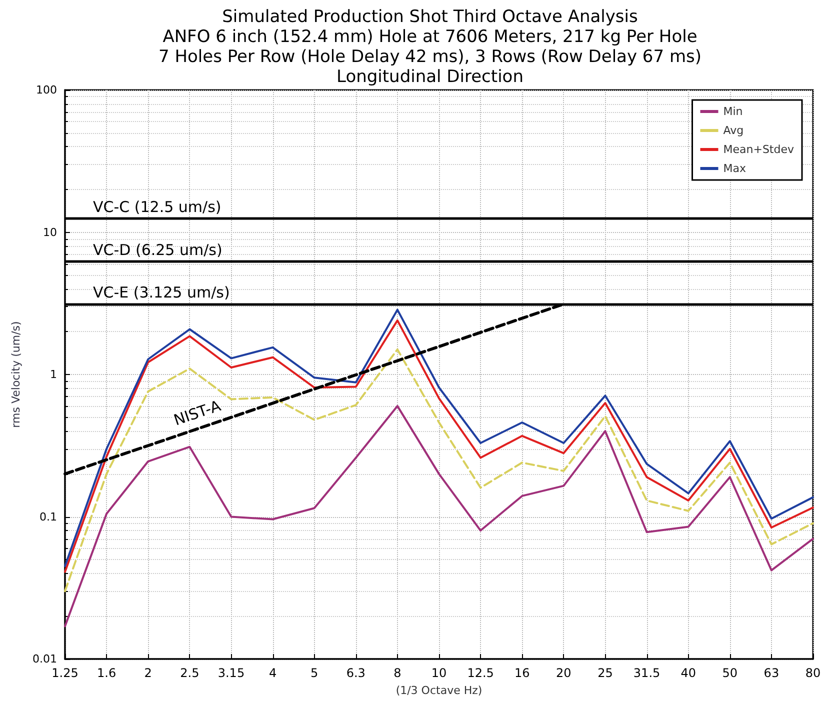 The image size is (824, 704). I want to click on x-tick-label: 1.25, so click(65, 673).